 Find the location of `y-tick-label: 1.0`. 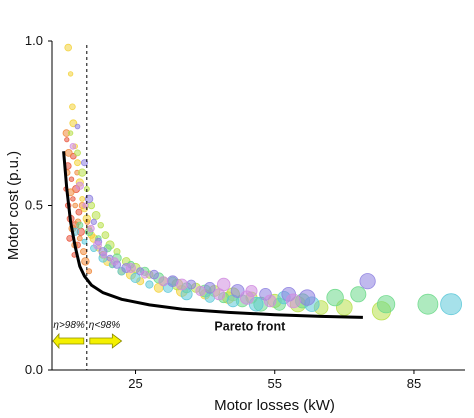

y-tick-label: 1.0 is located at coordinates (34, 40).